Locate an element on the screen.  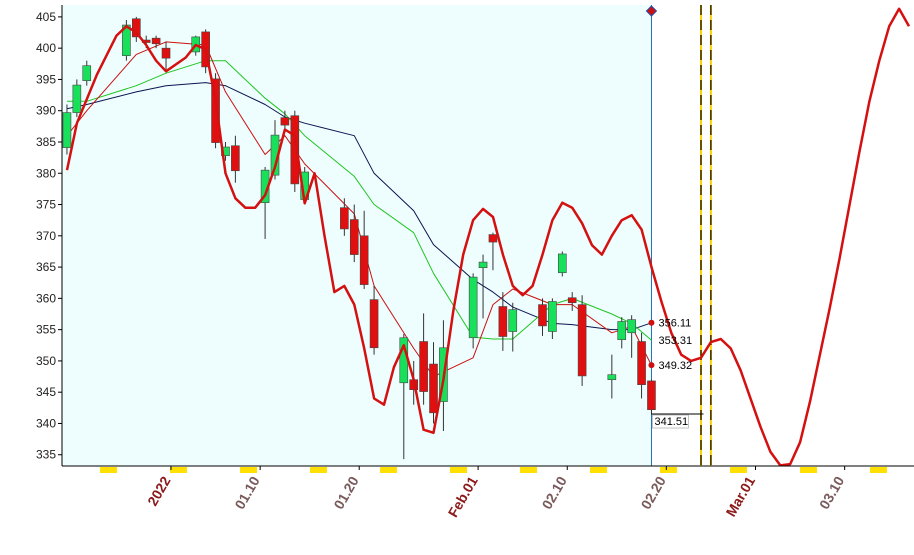
y-tick-label: 385 is located at coordinates (46, 142).